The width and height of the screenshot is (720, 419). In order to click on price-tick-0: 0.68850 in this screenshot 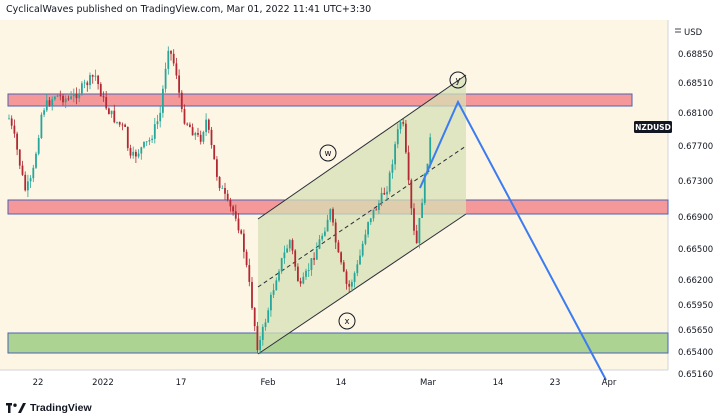, I will do `click(695, 55)`.